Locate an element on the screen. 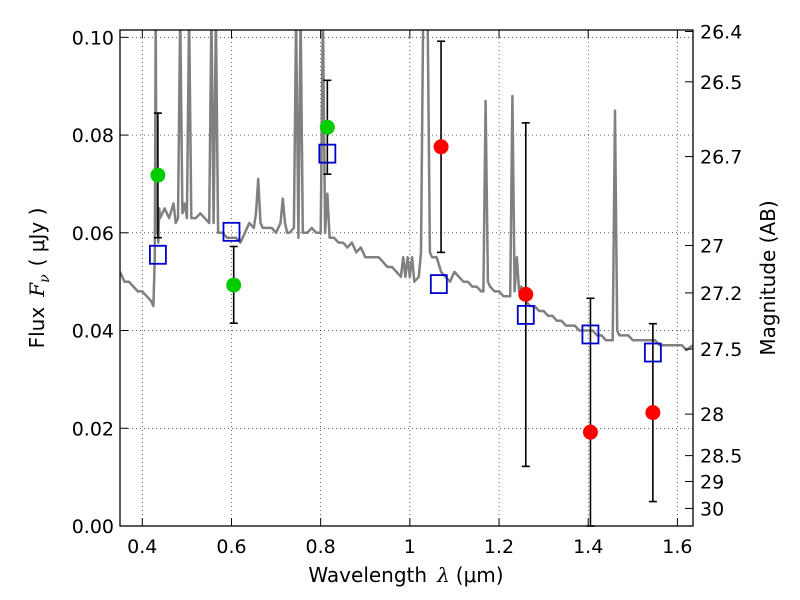 The width and height of the screenshot is (800, 600). y-tick-label: 0.02 is located at coordinates (93, 429).